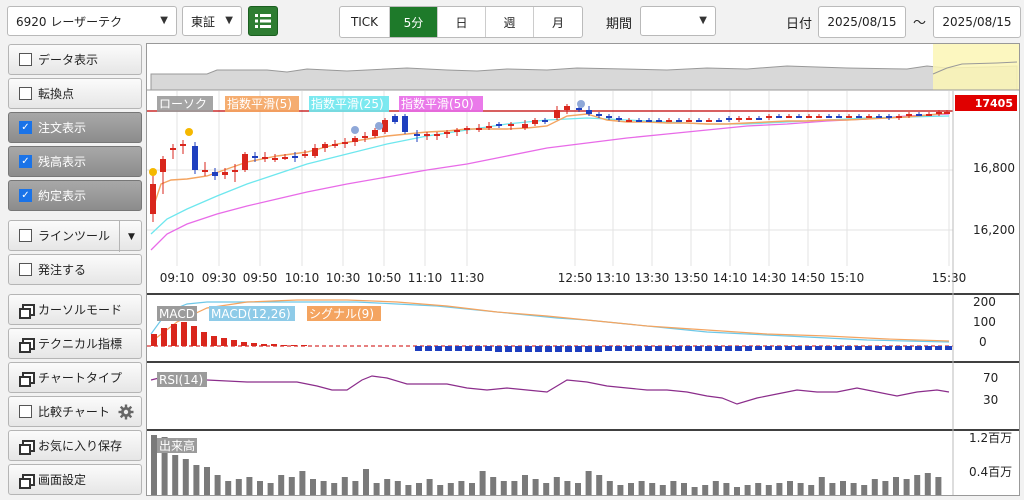 The image size is (1024, 500). Describe the element at coordinates (384, 278) in the screenshot. I see `time-tick-label: 10:50` at that location.